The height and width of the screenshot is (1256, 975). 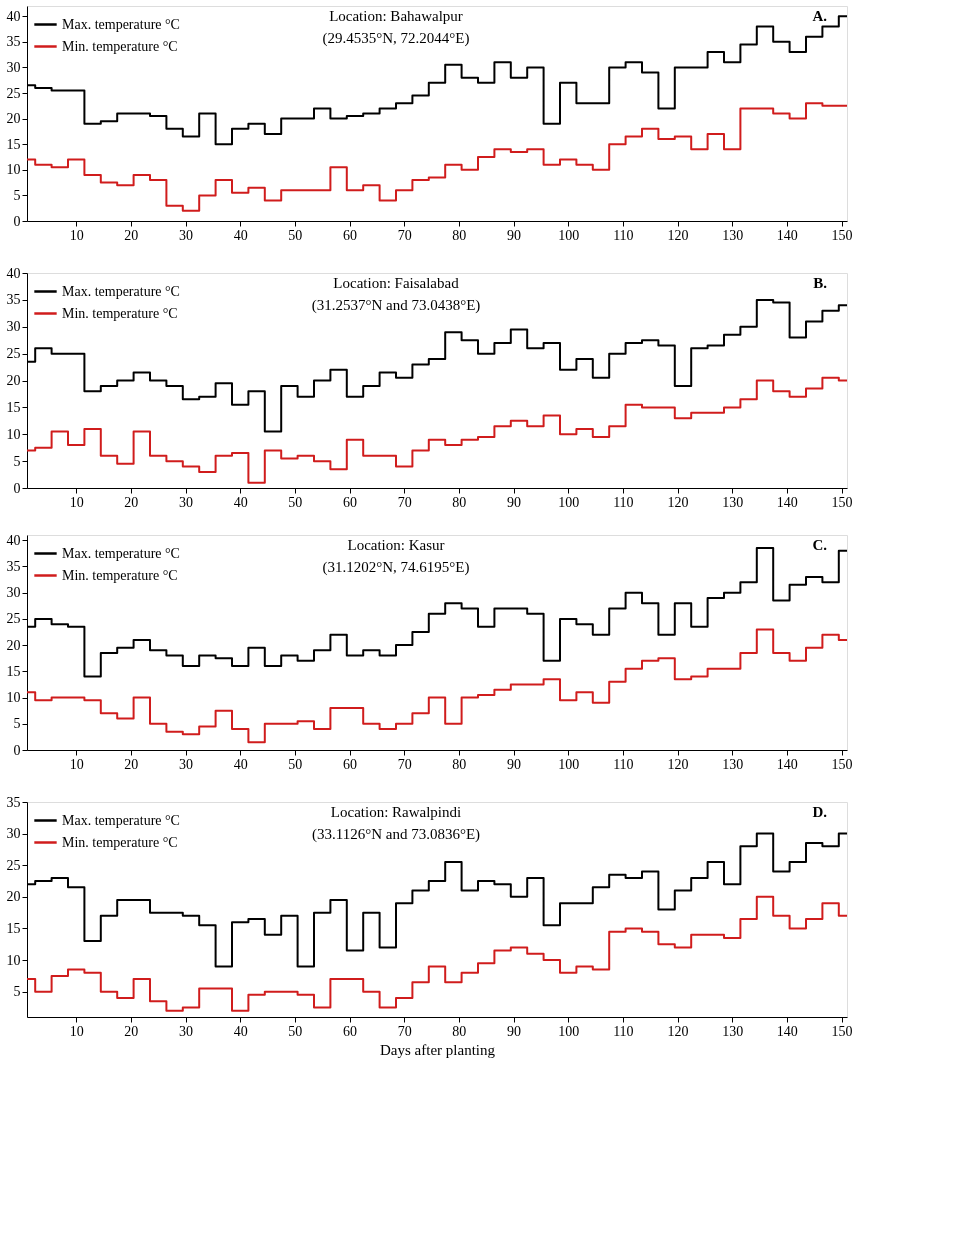 What do you see at coordinates (820, 16) in the screenshot?
I see `annotation: A.` at bounding box center [820, 16].